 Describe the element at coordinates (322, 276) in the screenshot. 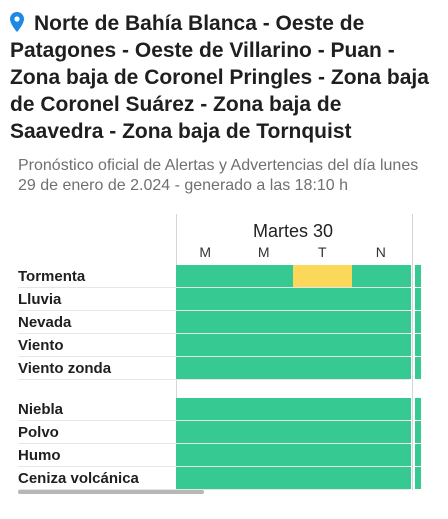

I see `alert-cell-yellow` at that location.